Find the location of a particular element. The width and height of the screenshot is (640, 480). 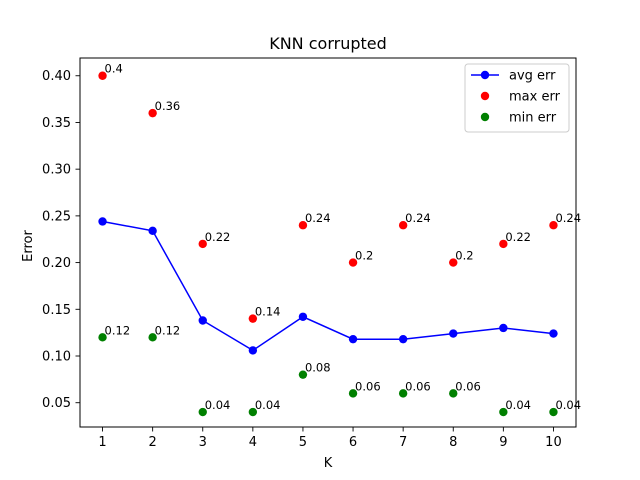

x-tick-label: 3 is located at coordinates (203, 442).